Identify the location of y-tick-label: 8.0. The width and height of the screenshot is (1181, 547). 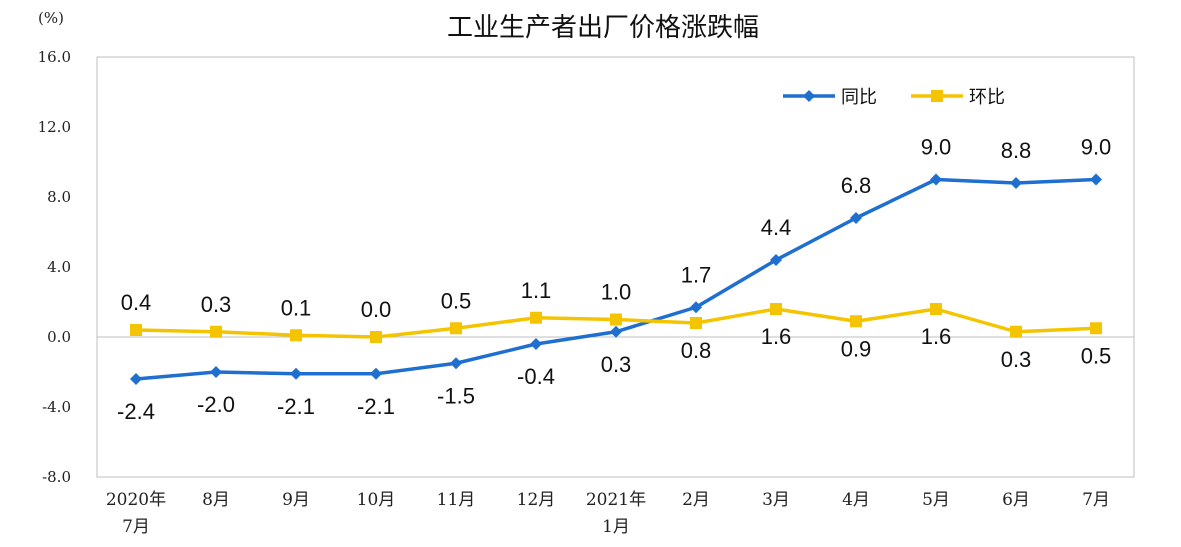
(59, 197).